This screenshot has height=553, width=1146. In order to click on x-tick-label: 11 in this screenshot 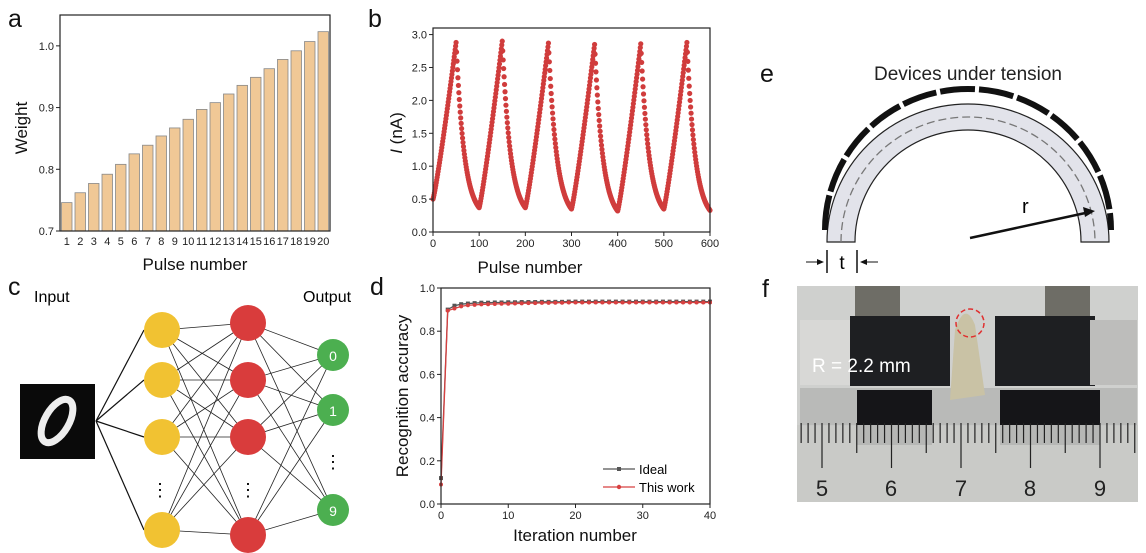, I will do `click(201, 242)`.